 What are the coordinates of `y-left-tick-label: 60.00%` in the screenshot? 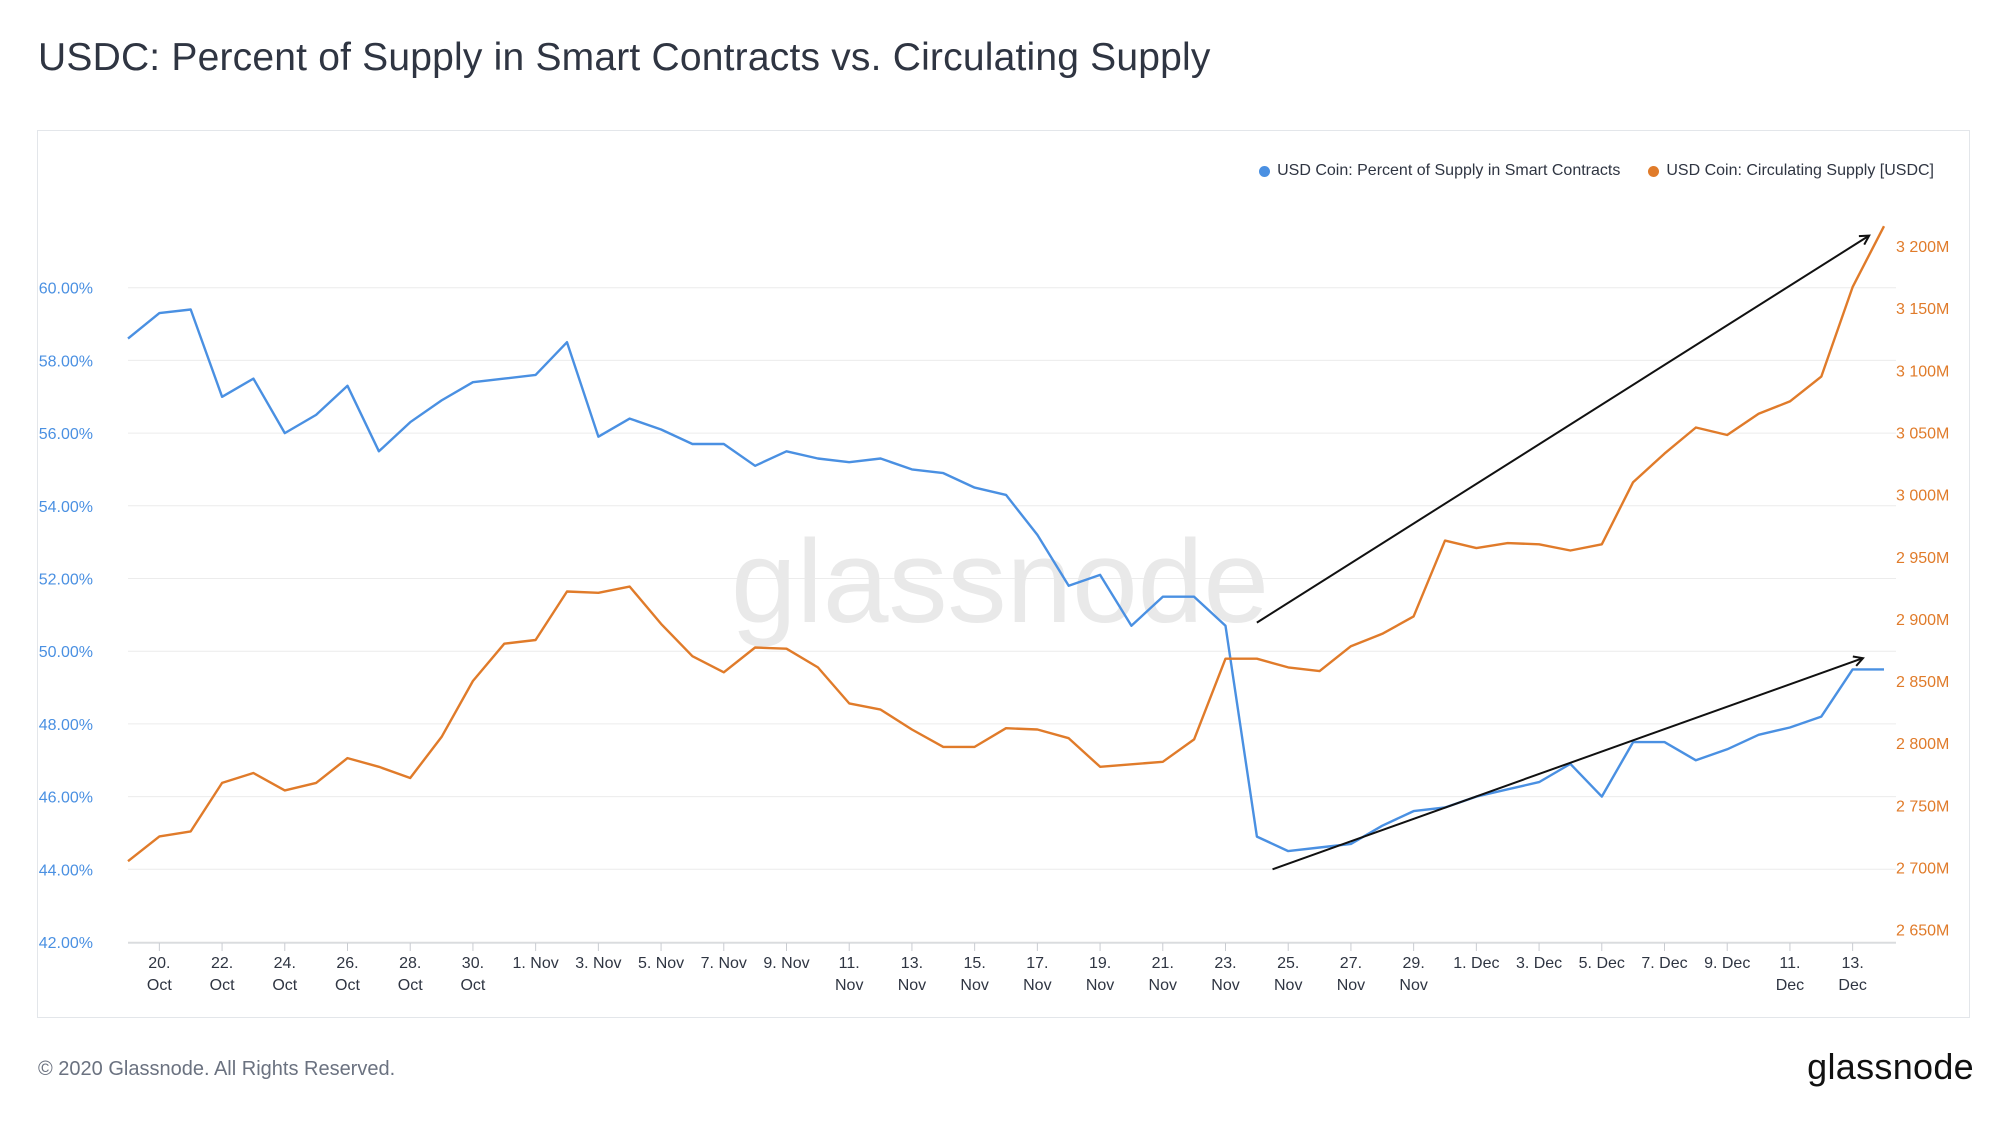 It's located at (66, 289).